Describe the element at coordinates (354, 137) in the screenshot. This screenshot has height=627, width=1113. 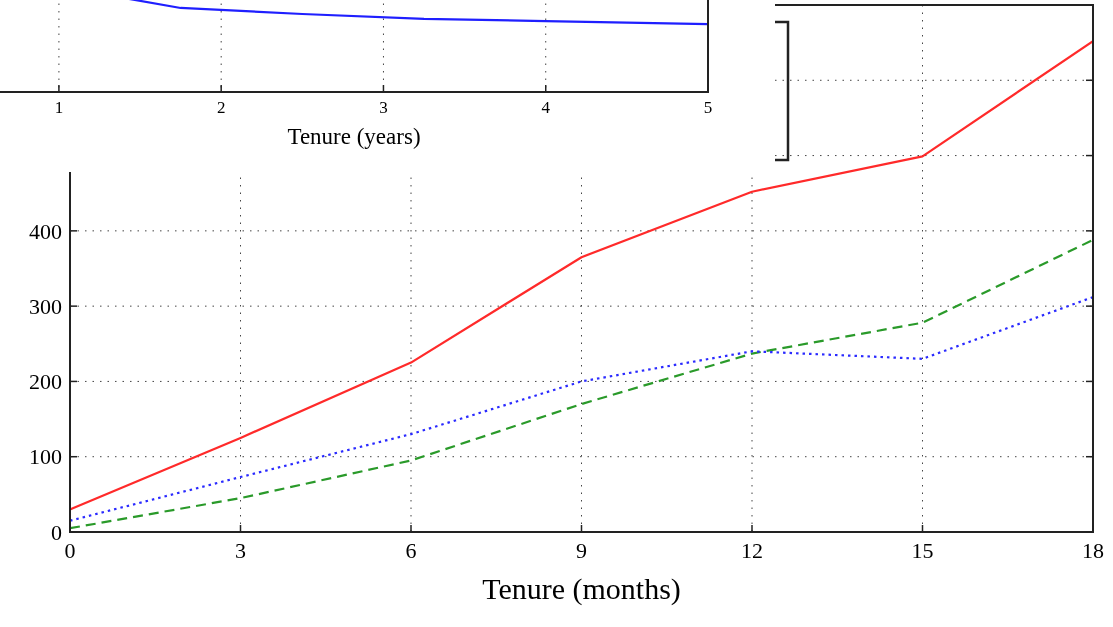
I see `x-axis-title: Tenure (years)` at that location.